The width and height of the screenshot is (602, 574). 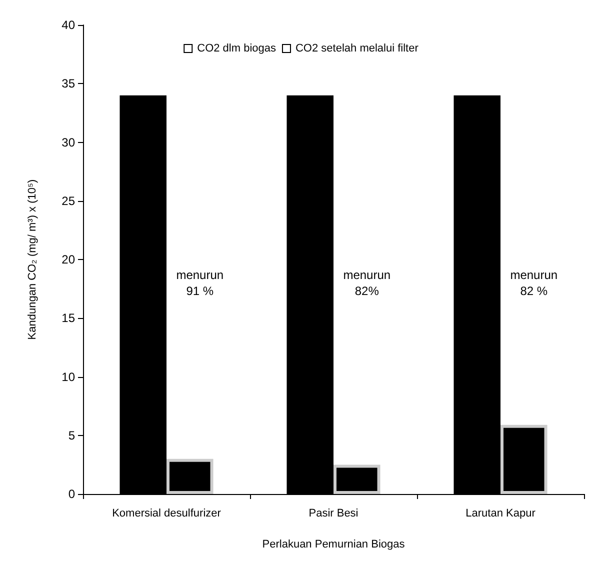 What do you see at coordinates (69, 259) in the screenshot?
I see `y-tick-label: 20` at bounding box center [69, 259].